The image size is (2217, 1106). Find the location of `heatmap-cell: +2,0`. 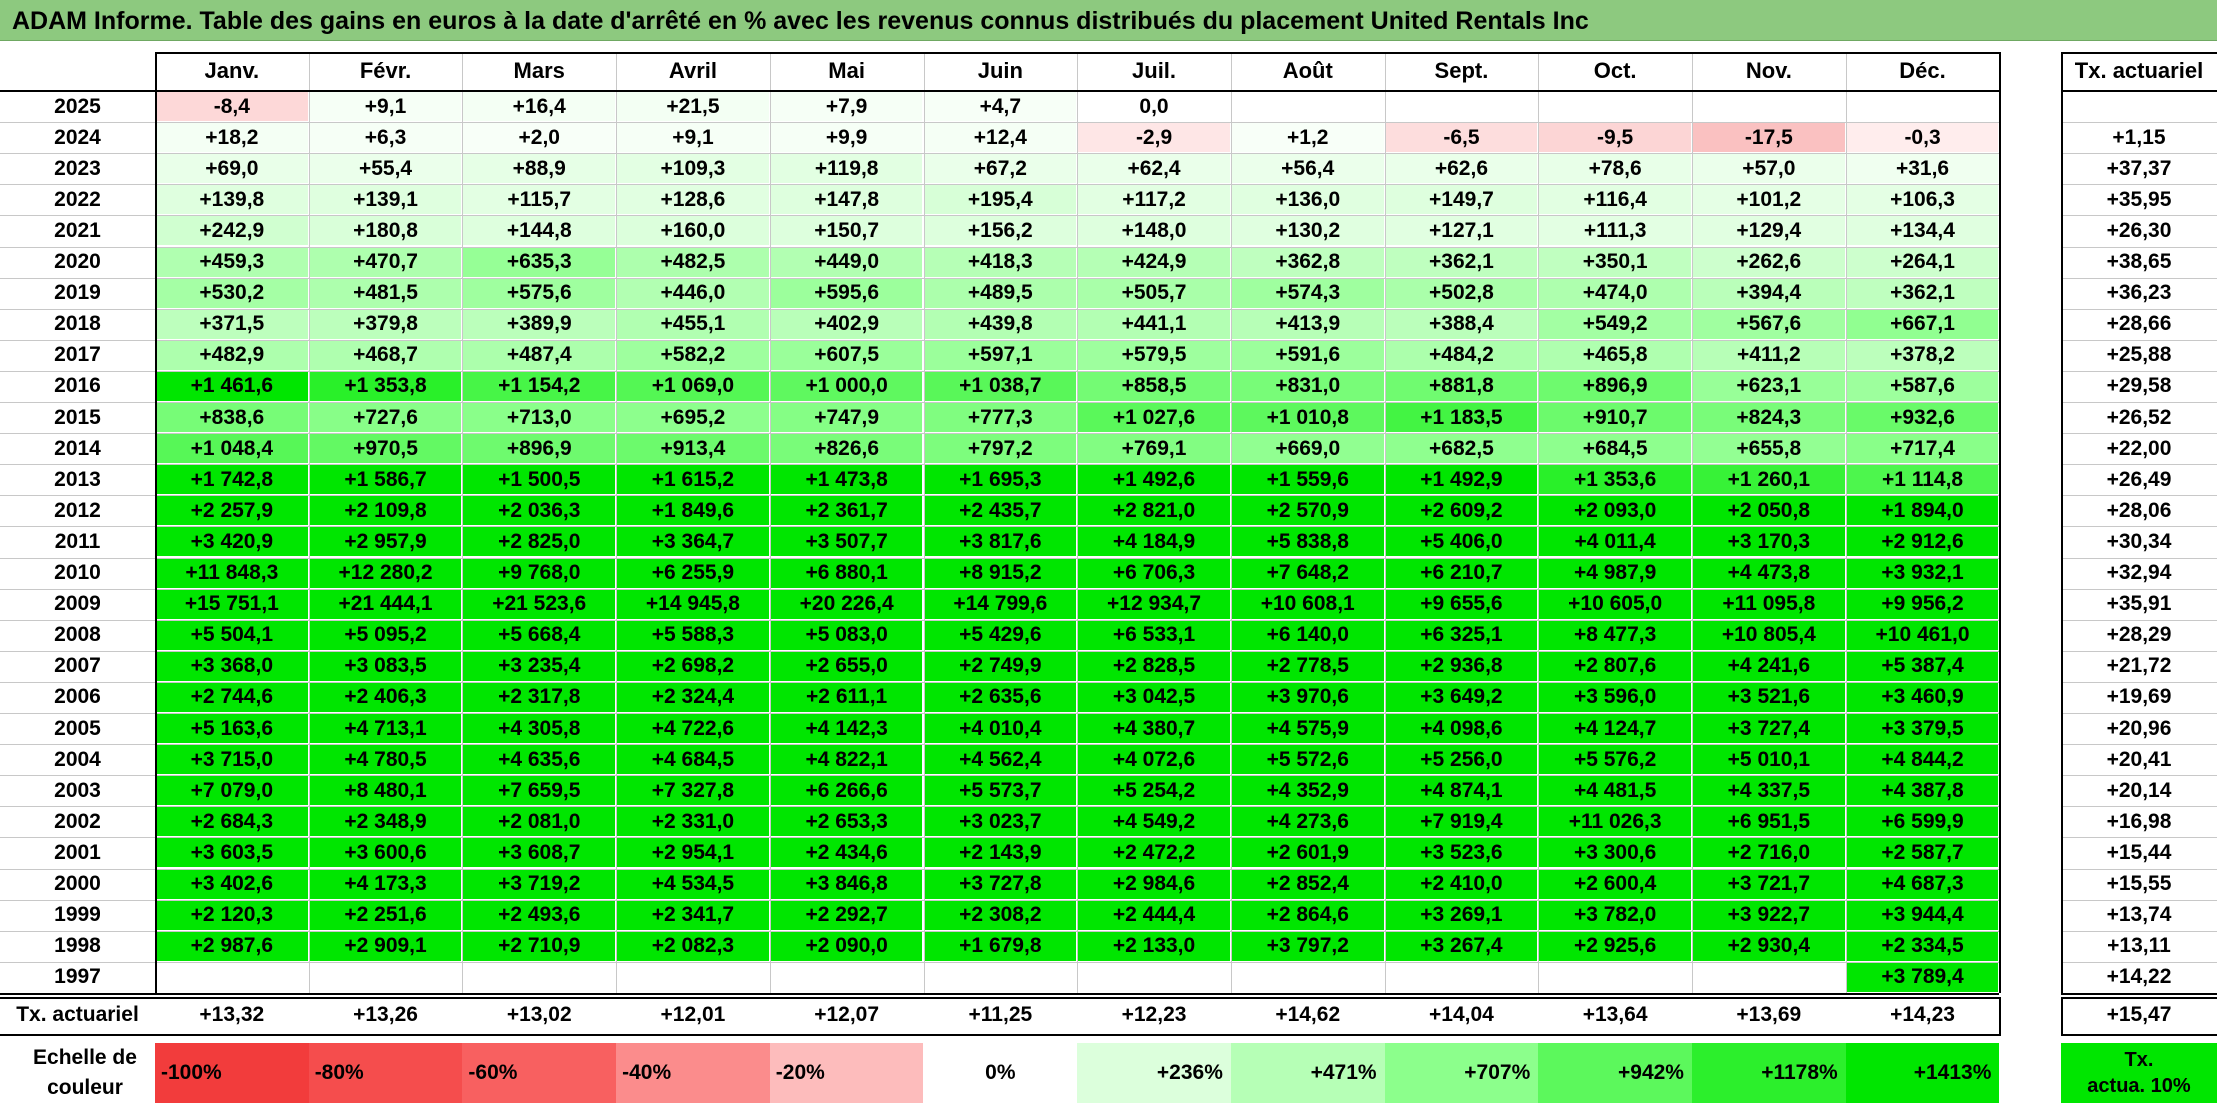

heatmap-cell: +2,0 is located at coordinates (539, 138).